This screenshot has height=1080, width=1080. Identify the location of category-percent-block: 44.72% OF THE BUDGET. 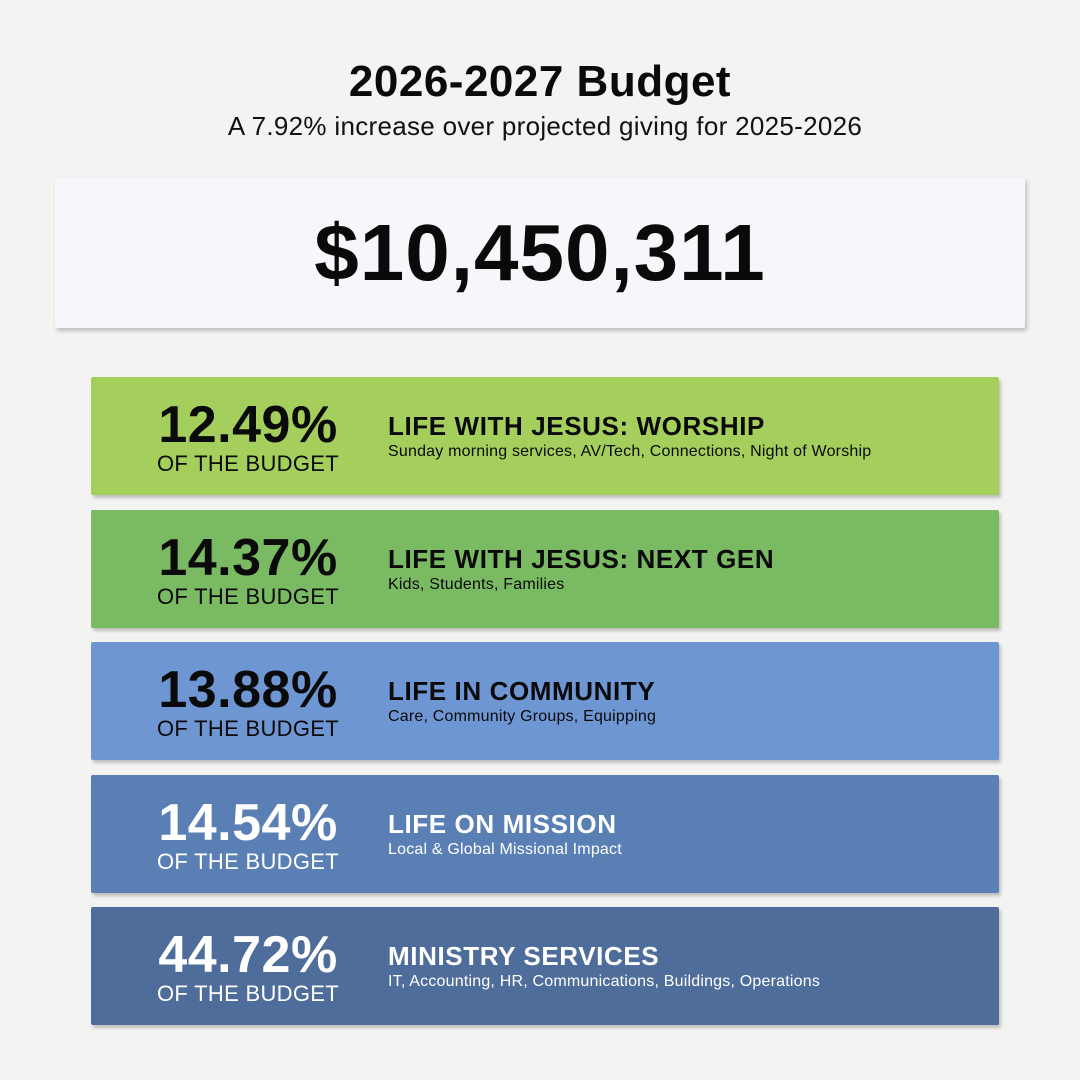
(248, 966).